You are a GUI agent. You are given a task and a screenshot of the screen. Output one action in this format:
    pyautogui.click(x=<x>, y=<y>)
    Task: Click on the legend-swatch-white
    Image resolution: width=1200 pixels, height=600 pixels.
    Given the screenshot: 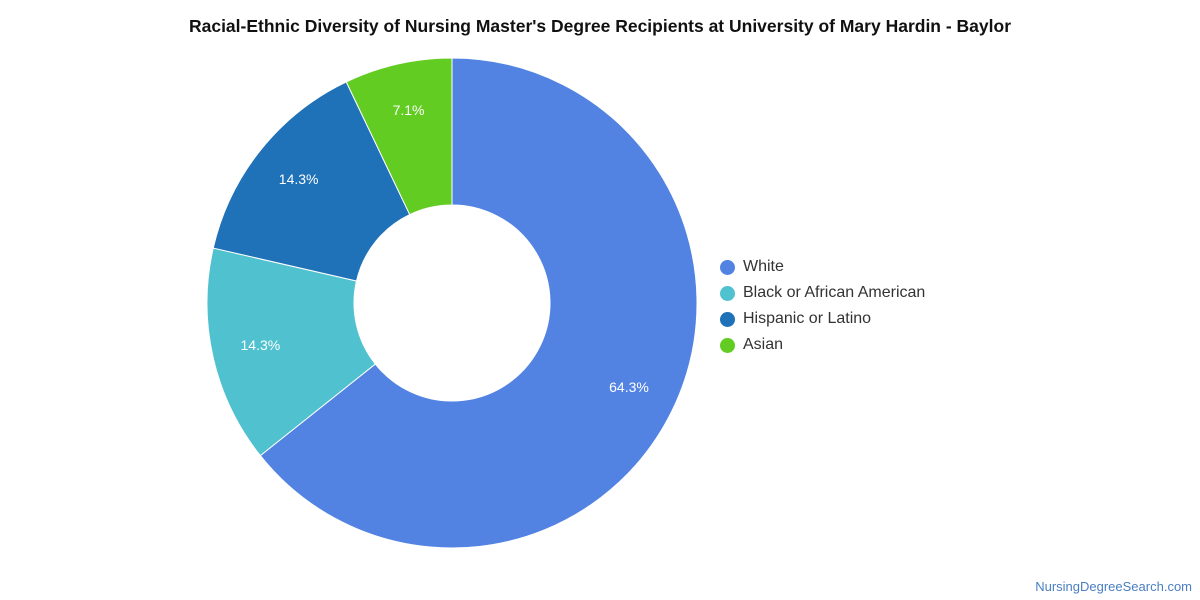 What is the action you would take?
    pyautogui.click(x=727, y=267)
    